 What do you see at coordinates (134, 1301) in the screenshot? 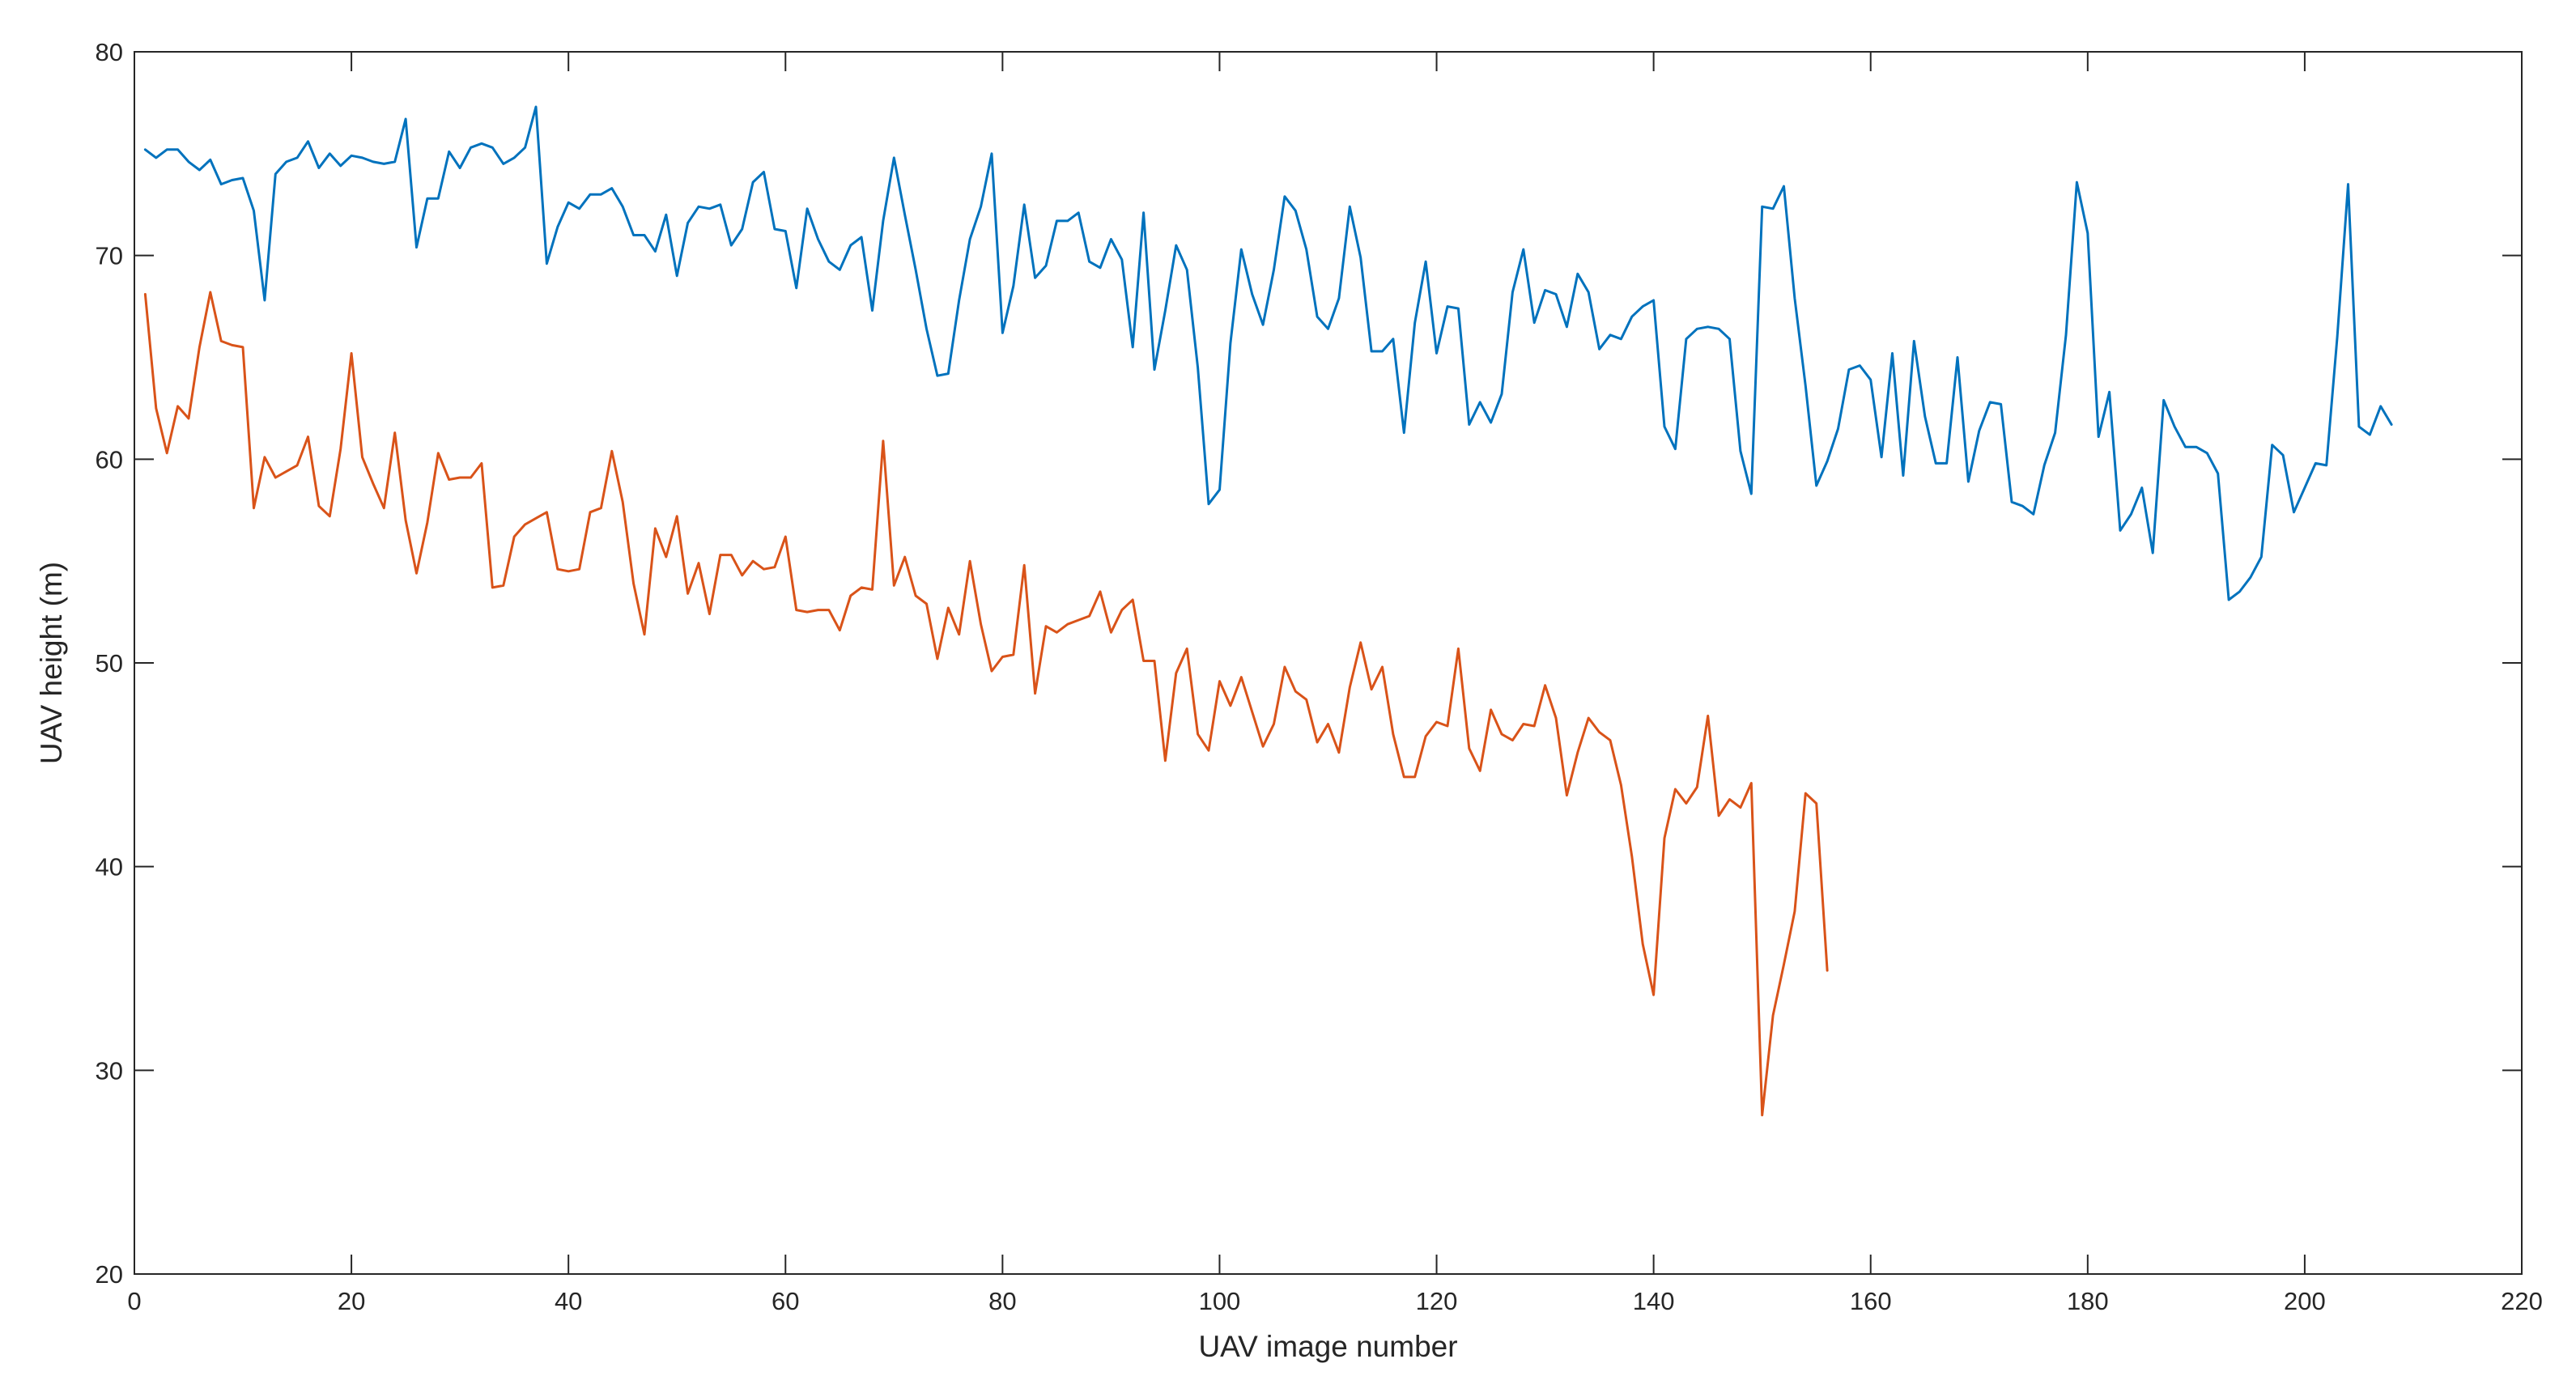
I see `x-tick-label: 0` at bounding box center [134, 1301].